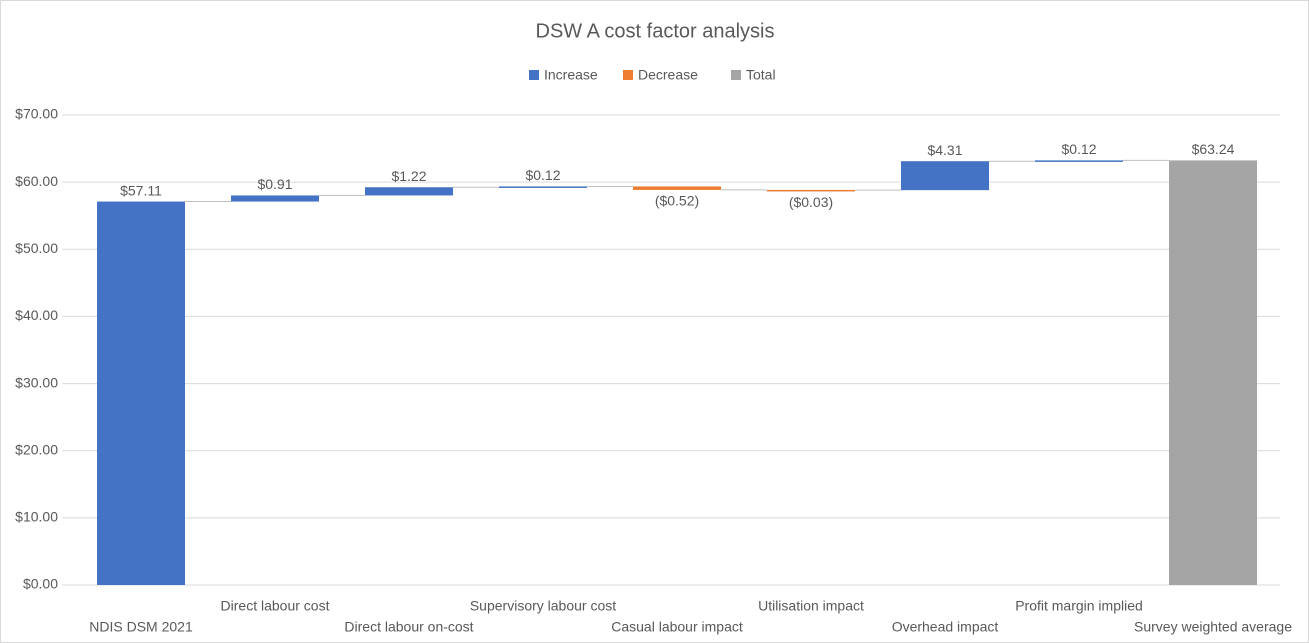 Image resolution: width=1309 pixels, height=643 pixels. I want to click on y-tick-label: $20.00, so click(36, 449).